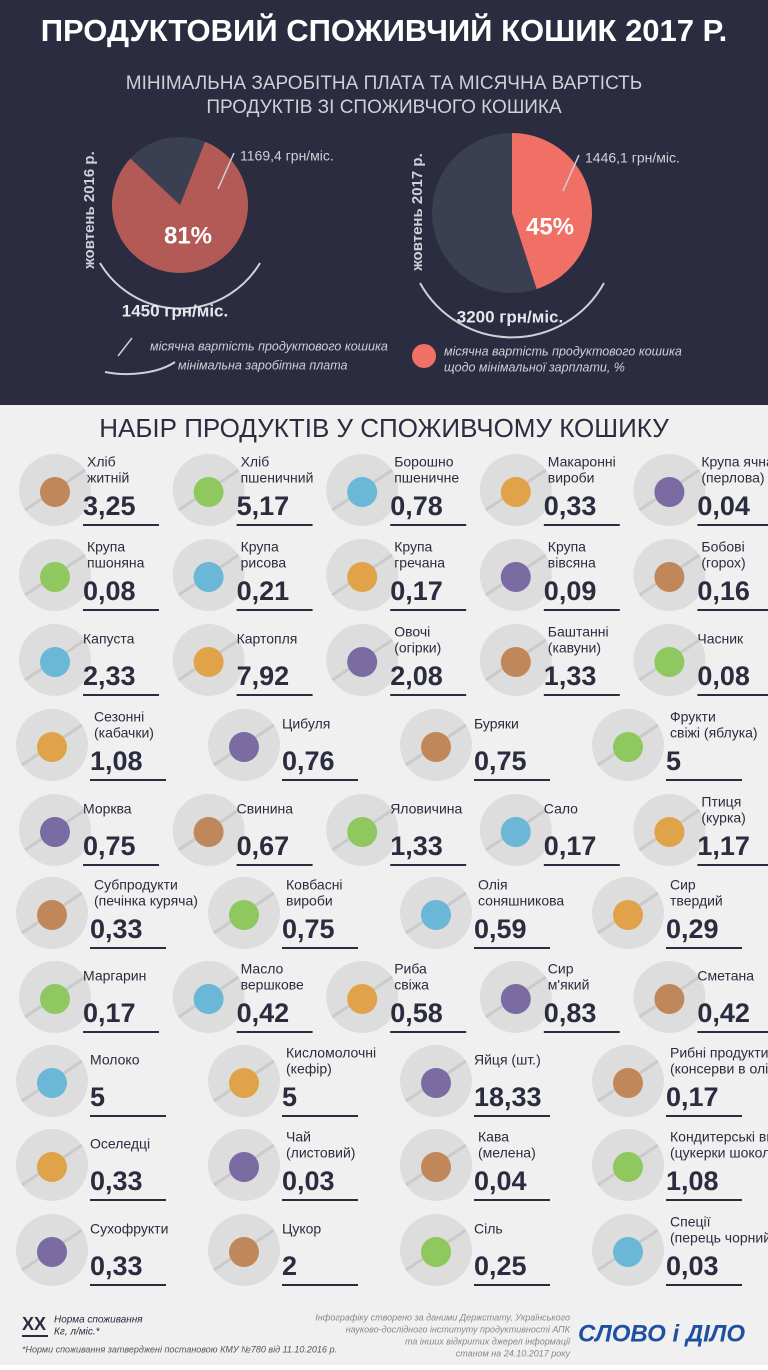  Describe the element at coordinates (690, 1222) in the screenshot. I see `product-name: Спеції` at that location.